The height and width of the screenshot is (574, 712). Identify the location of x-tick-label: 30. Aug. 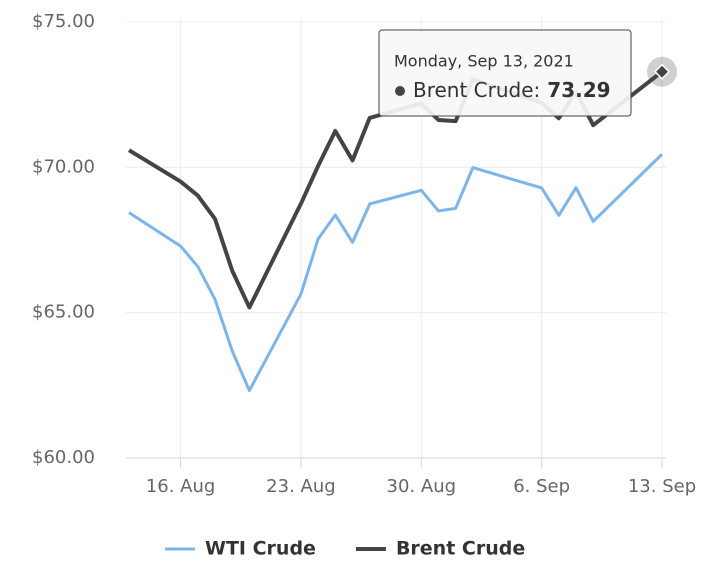
(422, 486).